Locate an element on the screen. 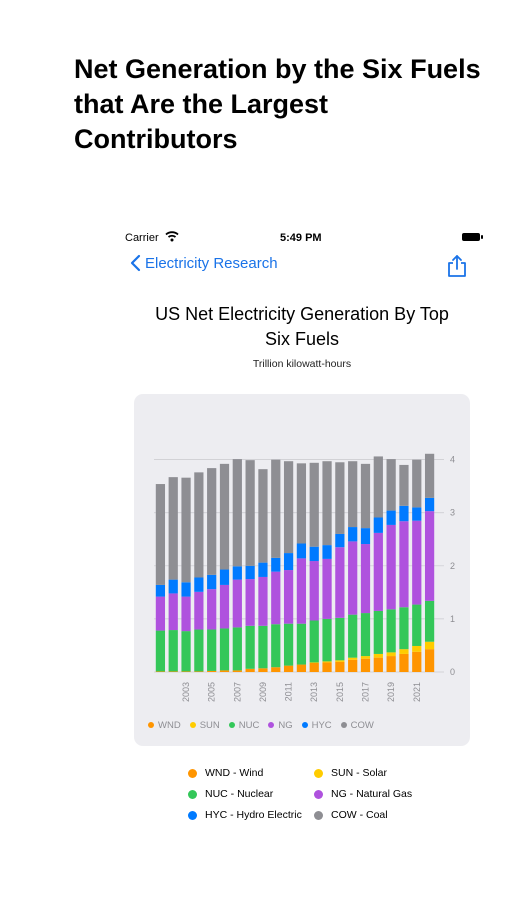  battery-icon is located at coordinates (472, 237).